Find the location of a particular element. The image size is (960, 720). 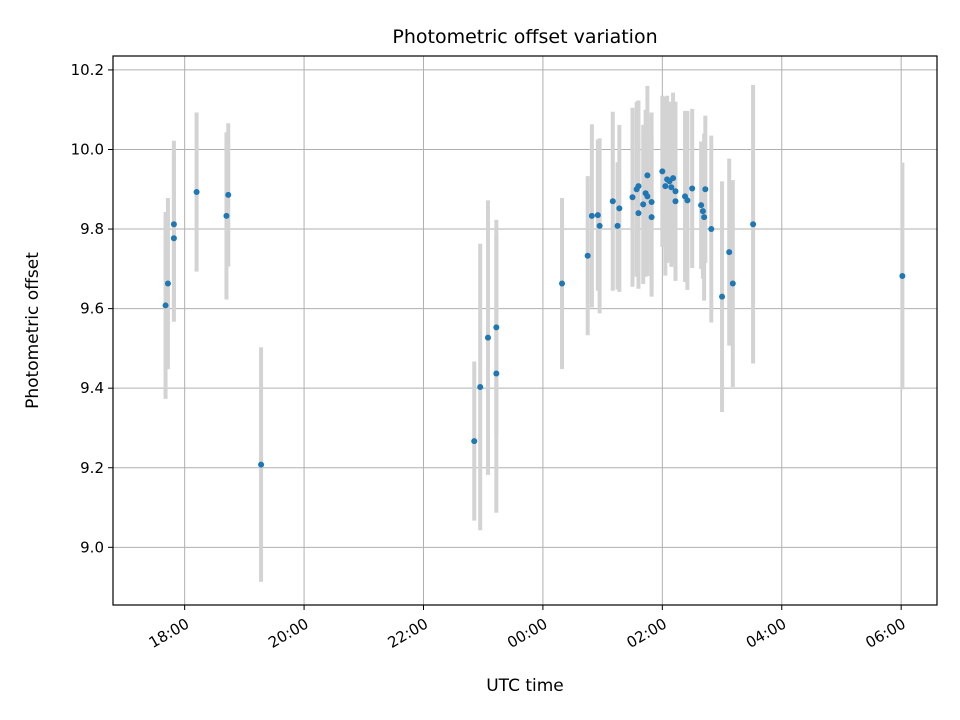

y-tick-label: 10.2 is located at coordinates (87, 70).